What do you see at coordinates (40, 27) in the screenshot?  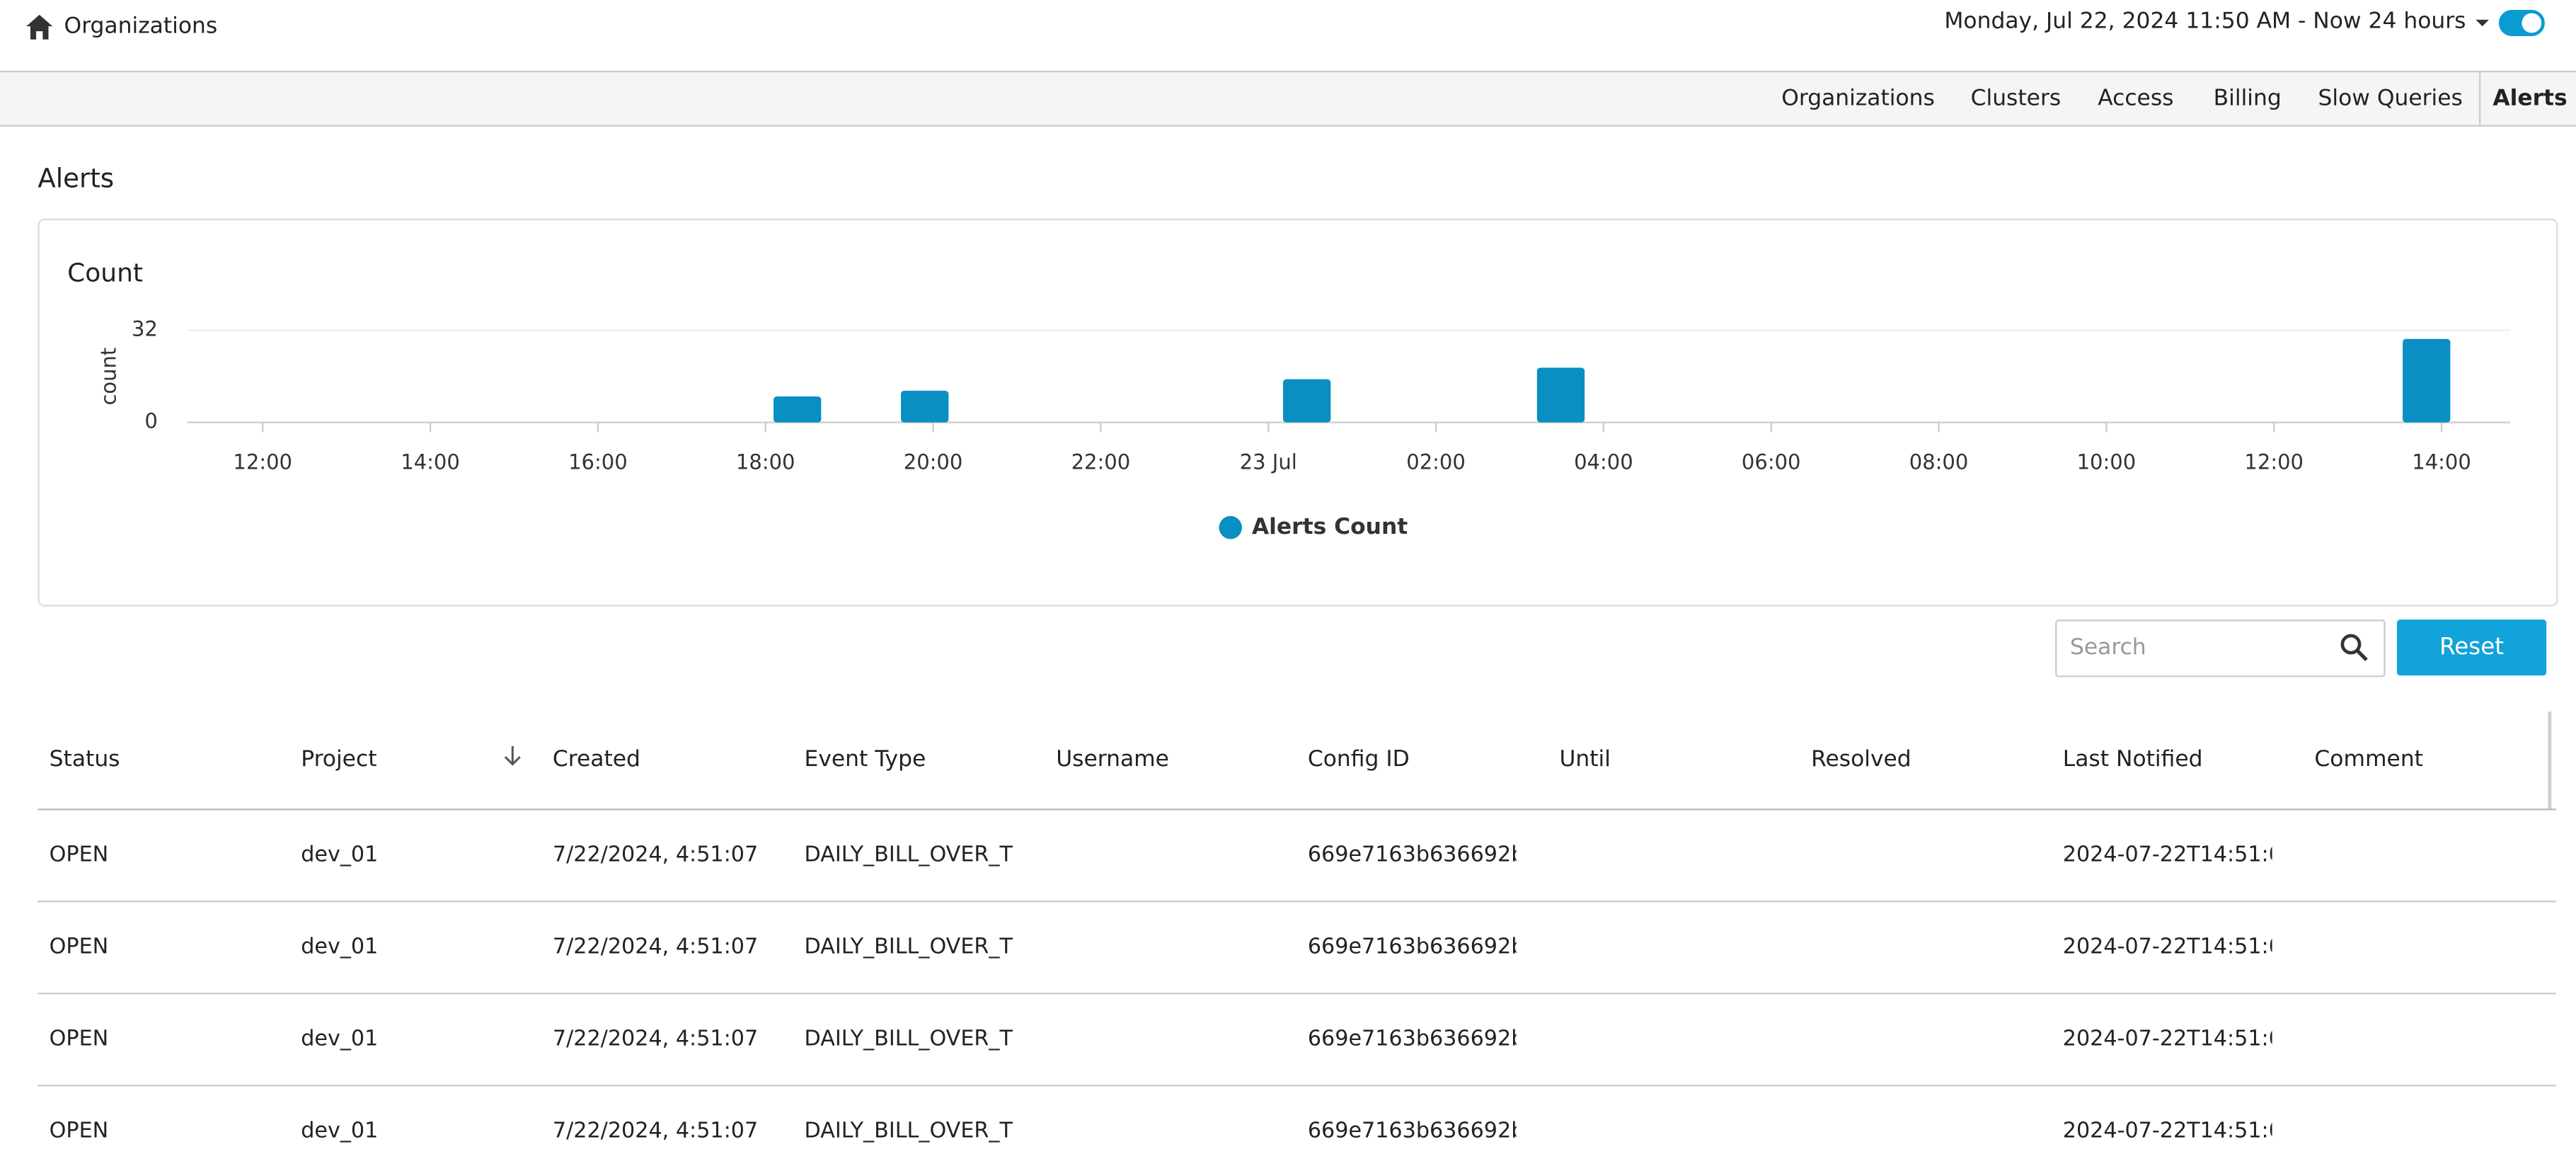 I see `home-icon` at bounding box center [40, 27].